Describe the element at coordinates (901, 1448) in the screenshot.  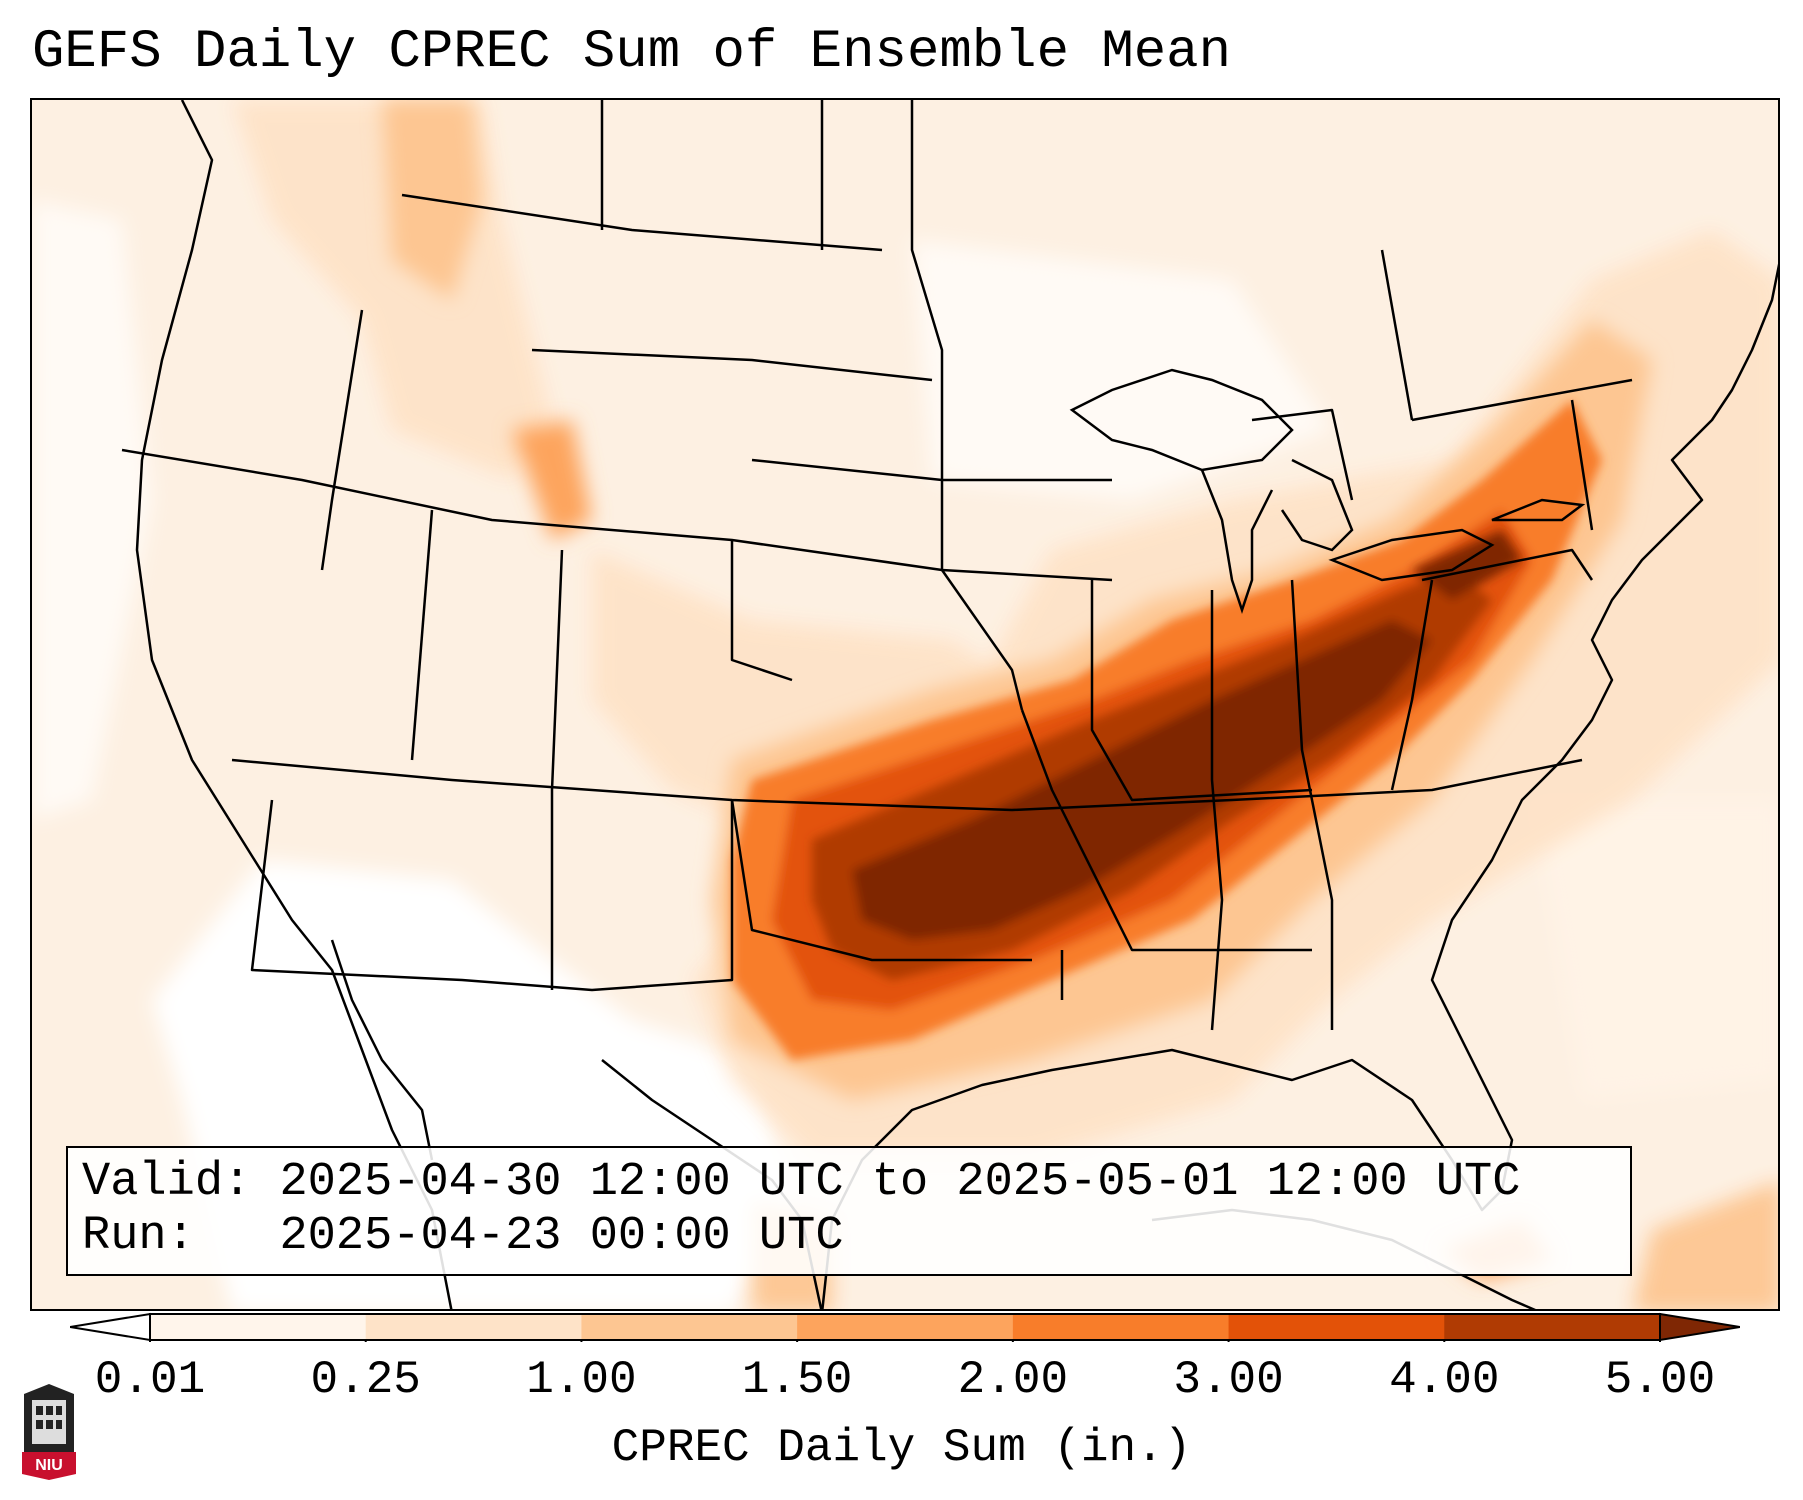
I see `colorbar-label: CPREC Daily Sum (in.)` at that location.